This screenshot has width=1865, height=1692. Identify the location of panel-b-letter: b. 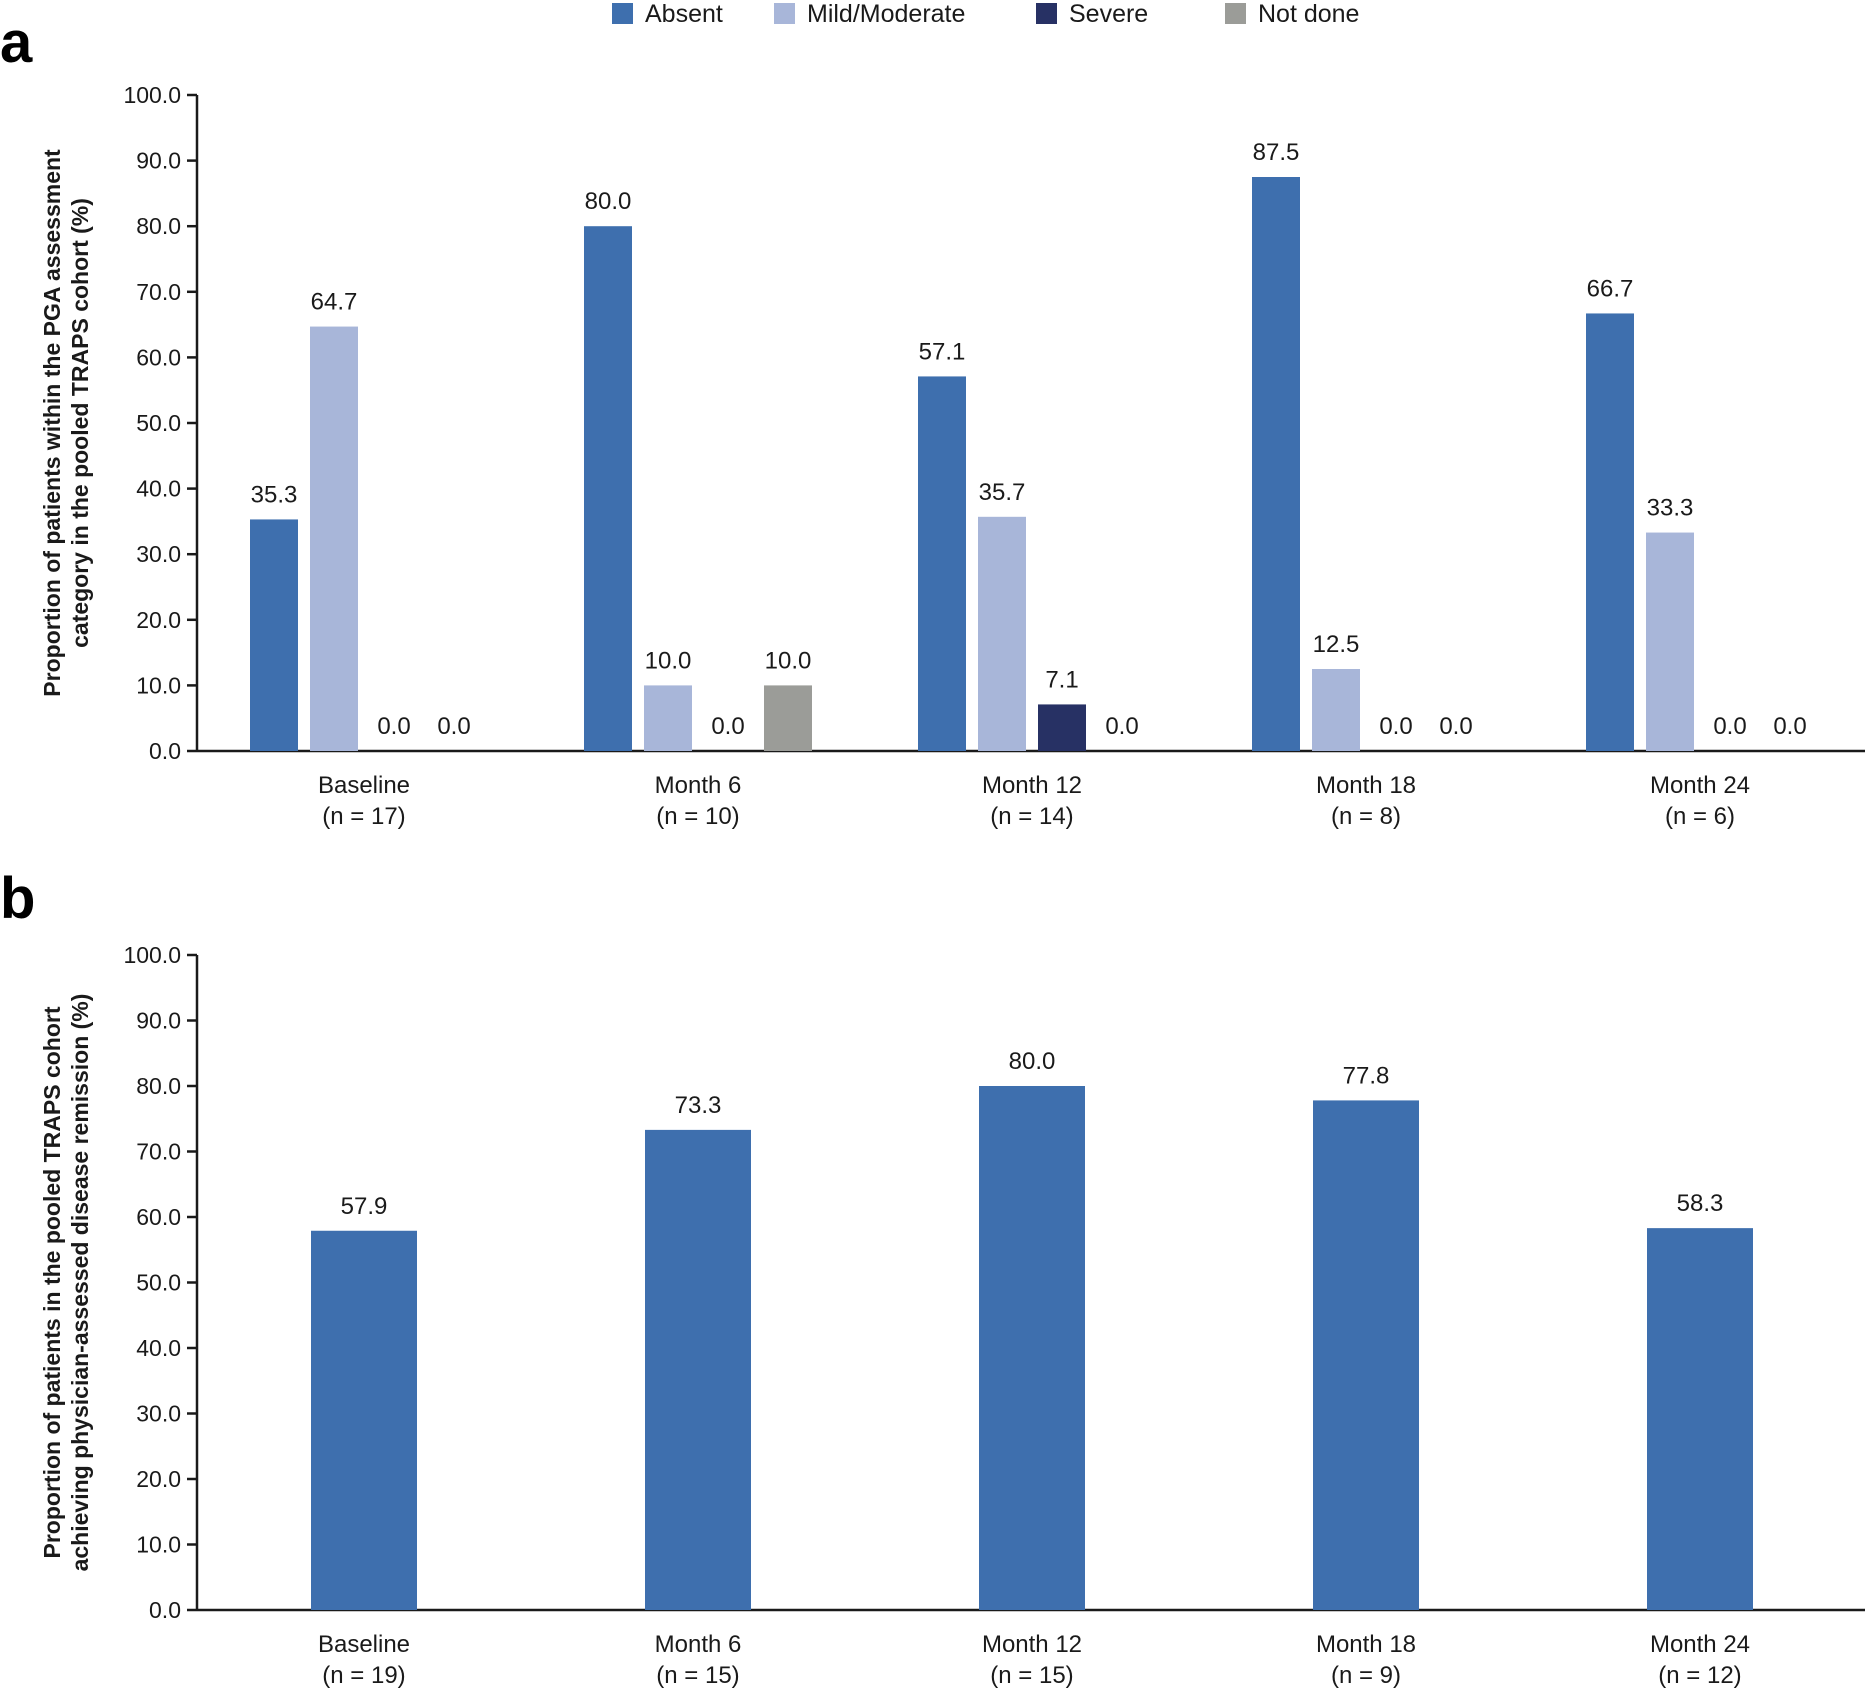
(17, 898).